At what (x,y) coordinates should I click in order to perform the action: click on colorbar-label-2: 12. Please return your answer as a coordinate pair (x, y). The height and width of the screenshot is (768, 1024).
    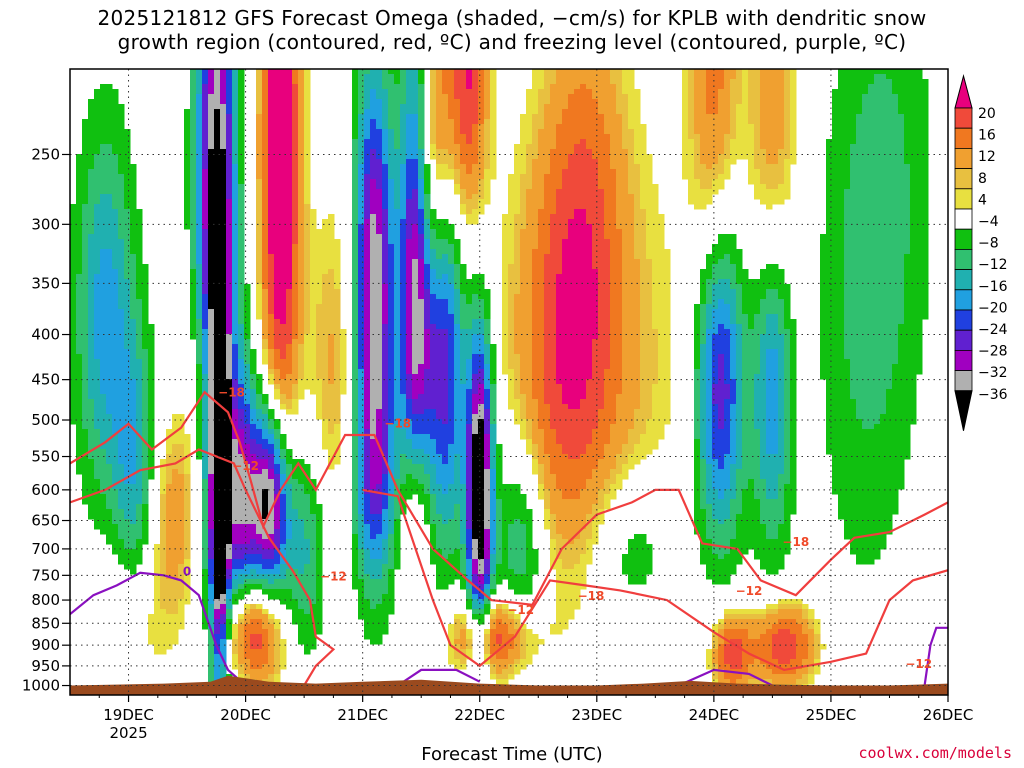
    Looking at the image, I should click on (987, 157).